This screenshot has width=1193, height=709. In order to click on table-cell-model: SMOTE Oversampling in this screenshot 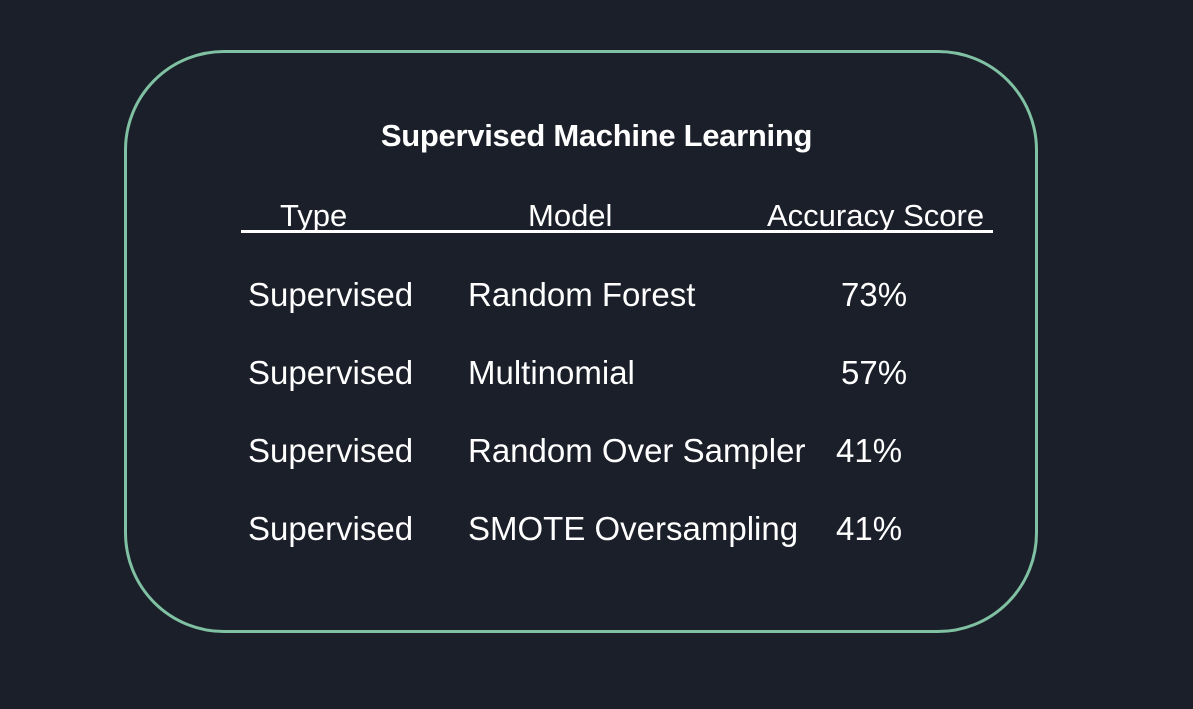, I will do `click(633, 528)`.